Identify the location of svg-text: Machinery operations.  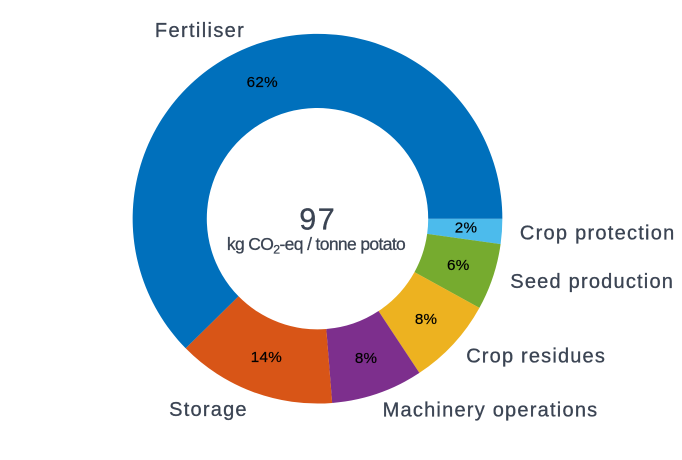
(491, 411).